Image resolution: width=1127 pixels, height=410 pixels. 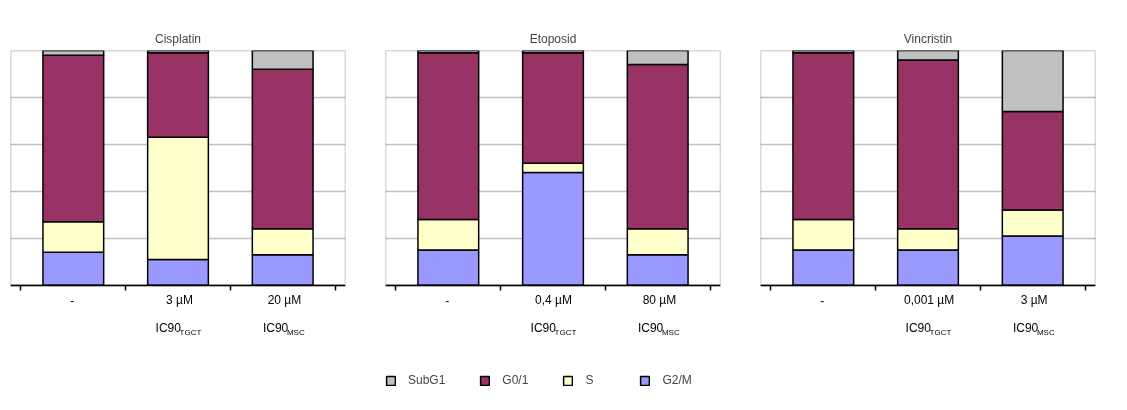 What do you see at coordinates (677, 380) in the screenshot?
I see `legend-label: G2/M` at bounding box center [677, 380].